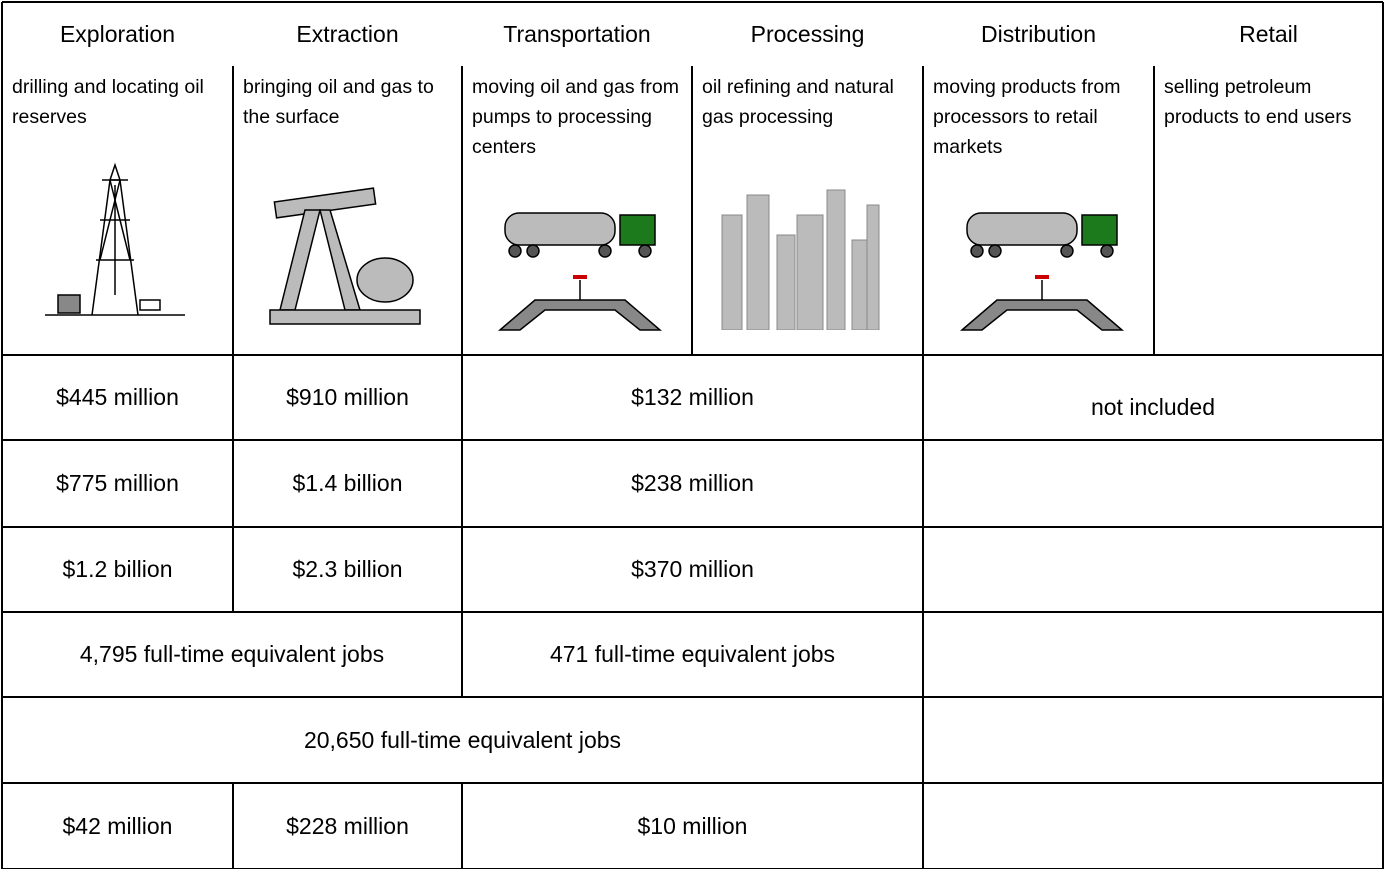  Describe the element at coordinates (347, 397) in the screenshot. I see `table-cell: $910 million` at that location.